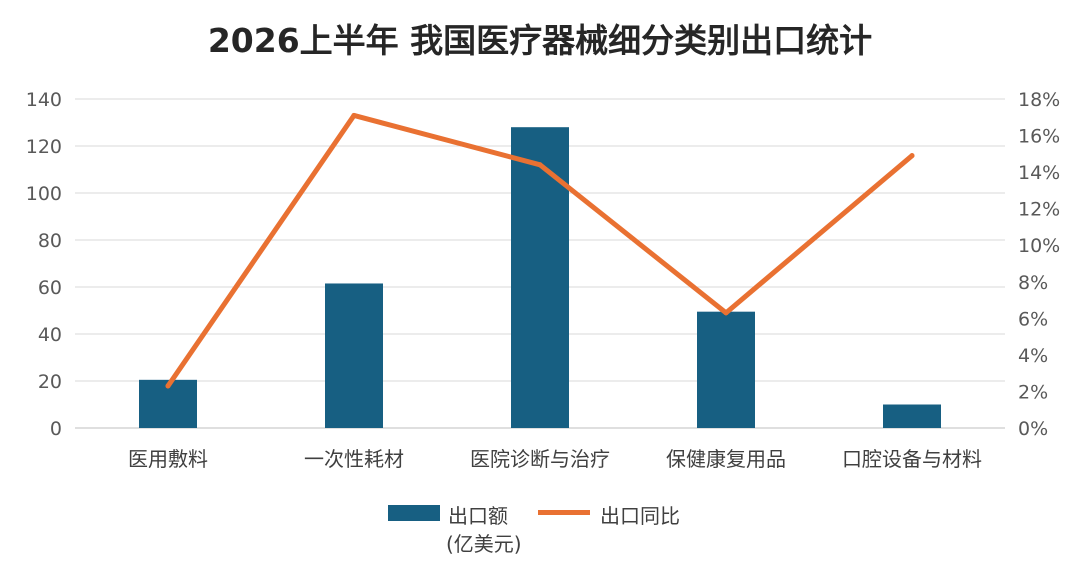  I want to click on right-axis-tick-label: 16%, so click(1039, 137).